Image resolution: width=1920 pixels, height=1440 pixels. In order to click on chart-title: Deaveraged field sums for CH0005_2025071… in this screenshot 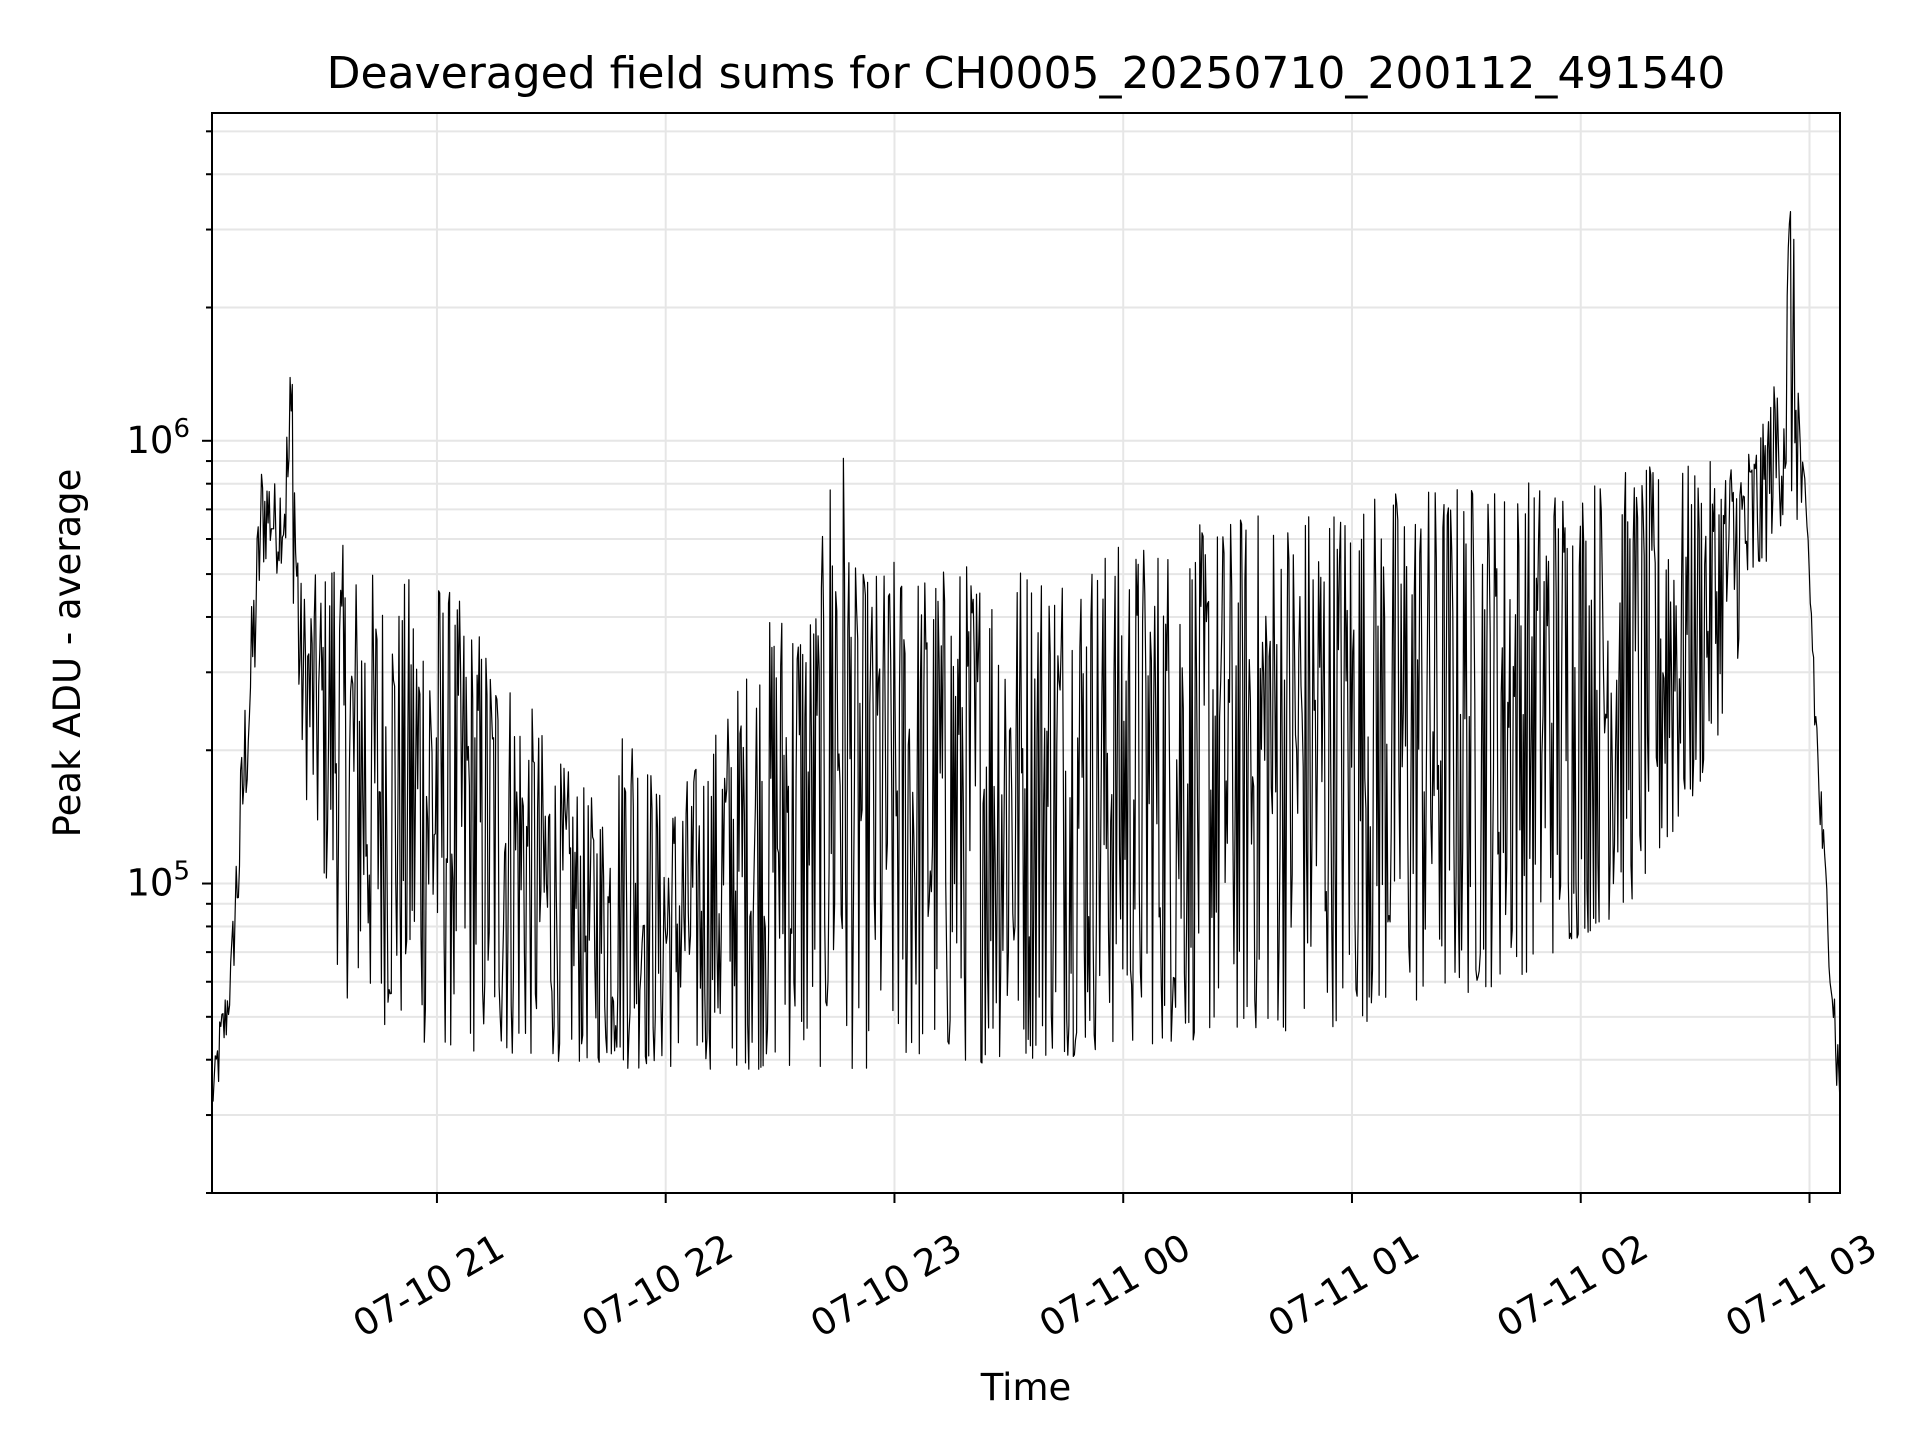, I will do `click(1026, 73)`.